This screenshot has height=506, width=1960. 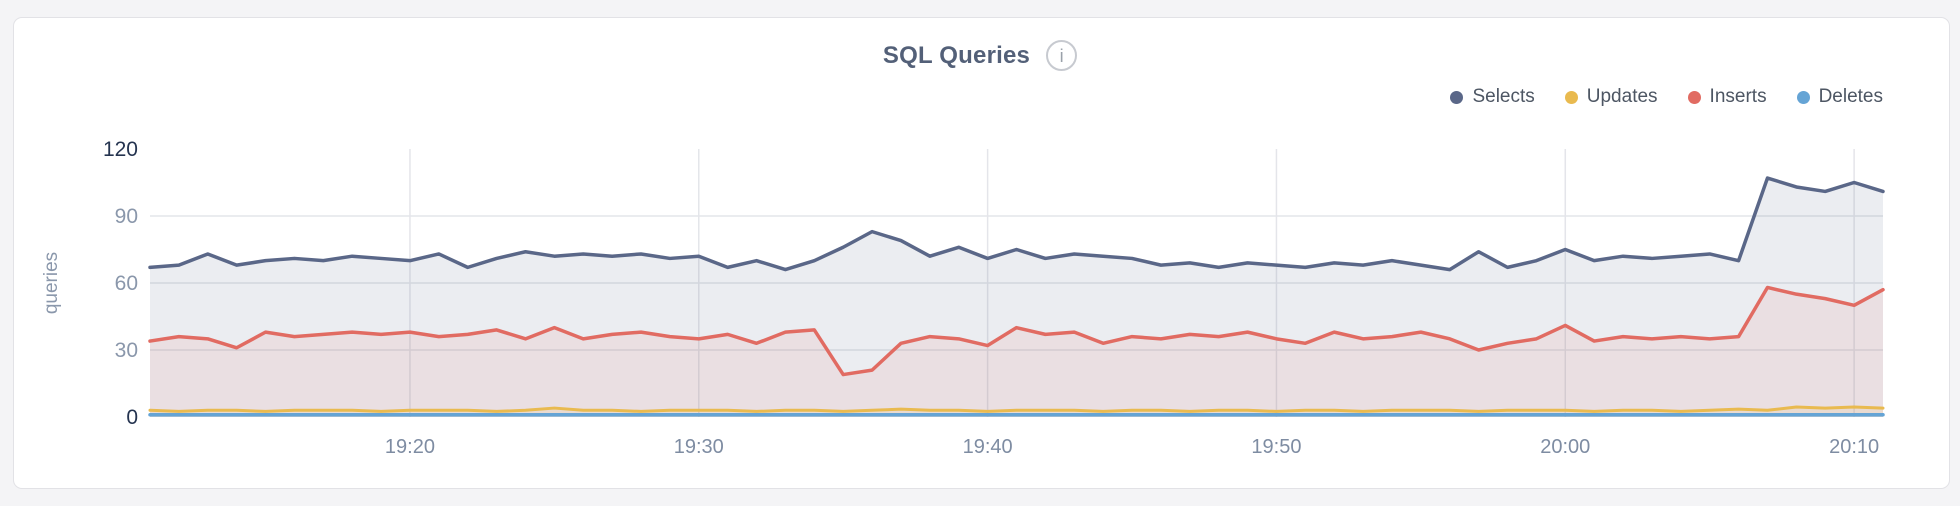 What do you see at coordinates (1666, 97) in the screenshot?
I see `chart-legend: Selects Updates Inserts Deletes` at bounding box center [1666, 97].